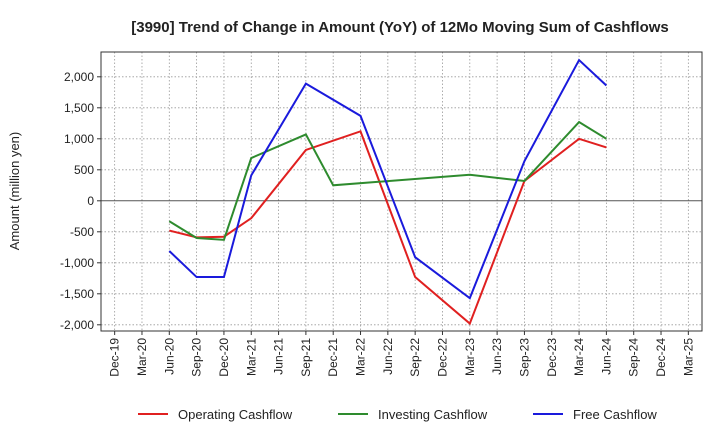  Describe the element at coordinates (361, 357) in the screenshot. I see `x-tick-label: Mar-22` at that location.